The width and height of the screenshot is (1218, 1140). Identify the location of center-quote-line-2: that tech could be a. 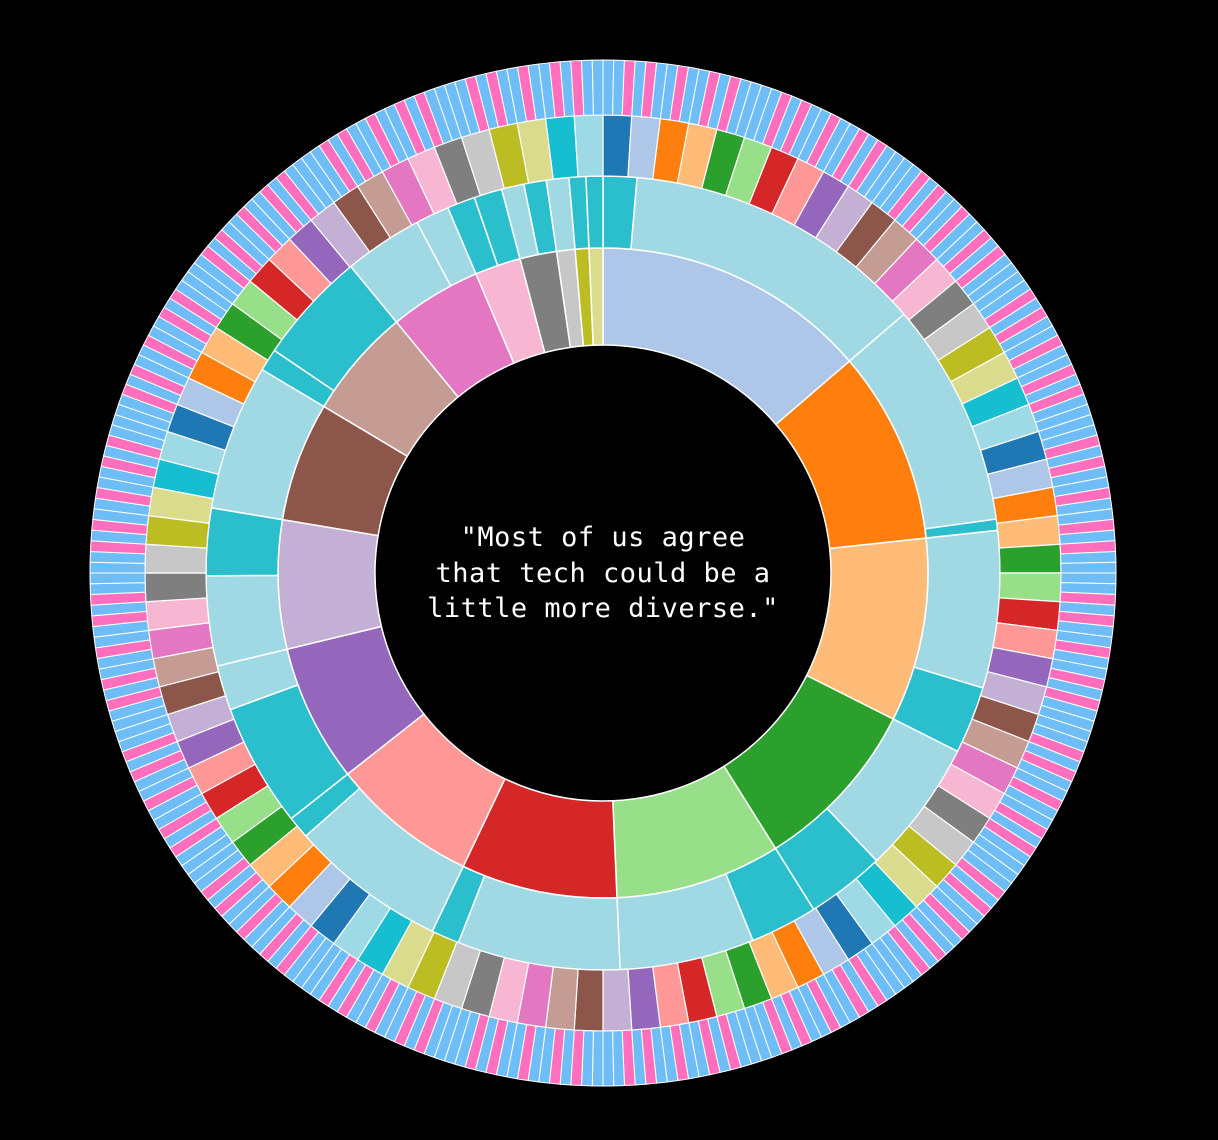
(602, 573).